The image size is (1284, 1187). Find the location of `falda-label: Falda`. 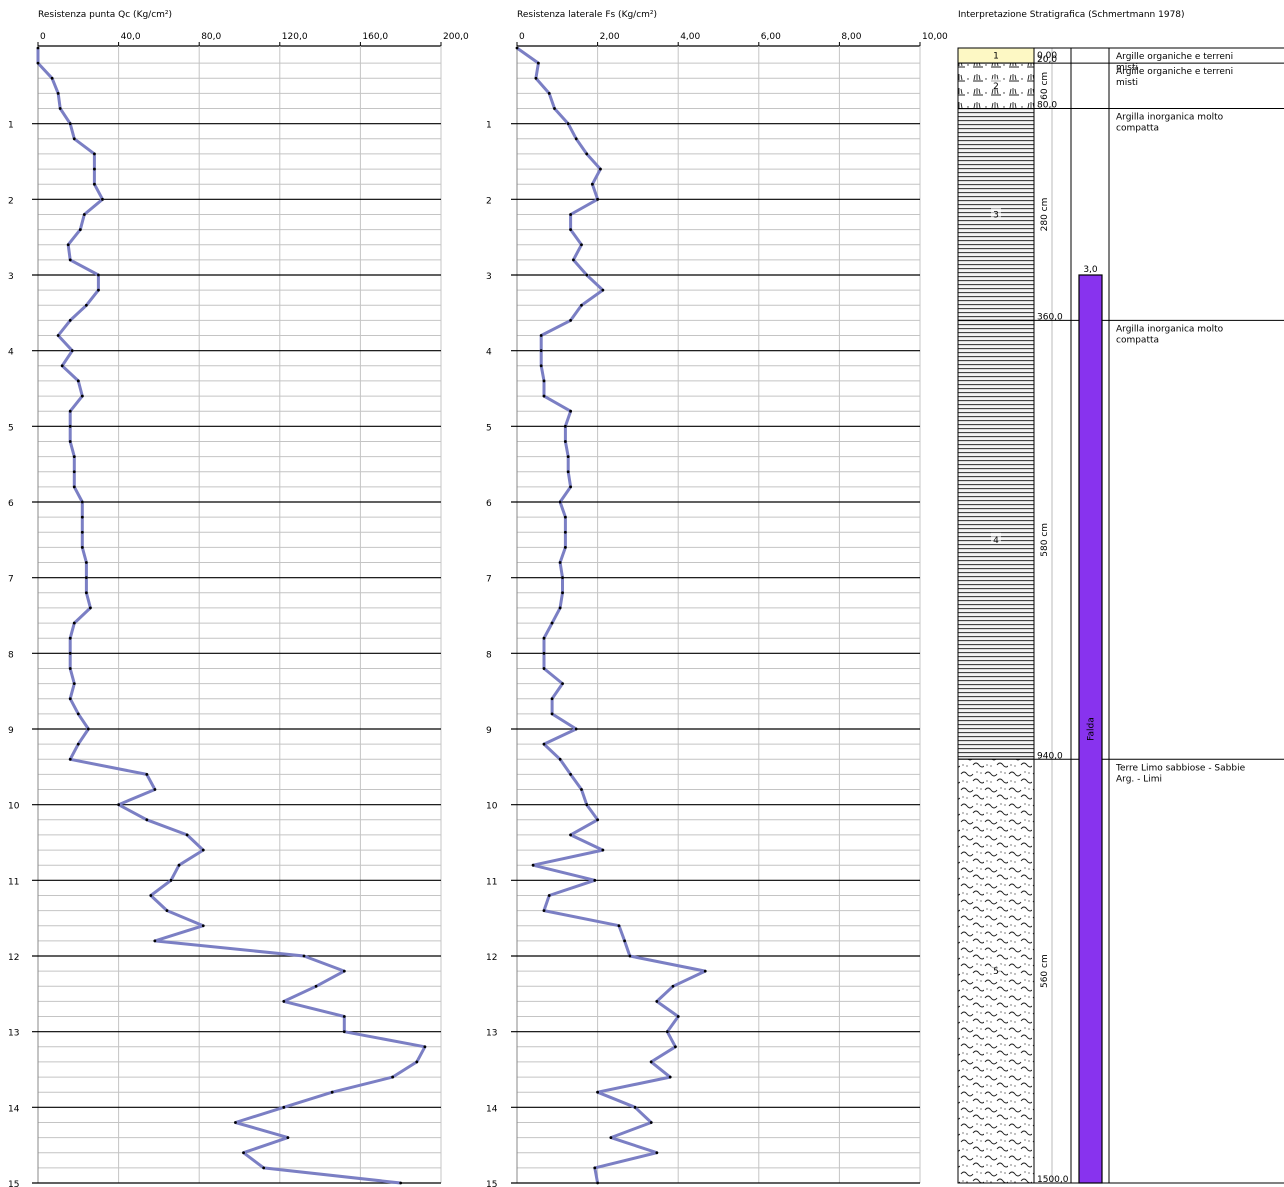

falda-label: Falda is located at coordinates (1092, 729).